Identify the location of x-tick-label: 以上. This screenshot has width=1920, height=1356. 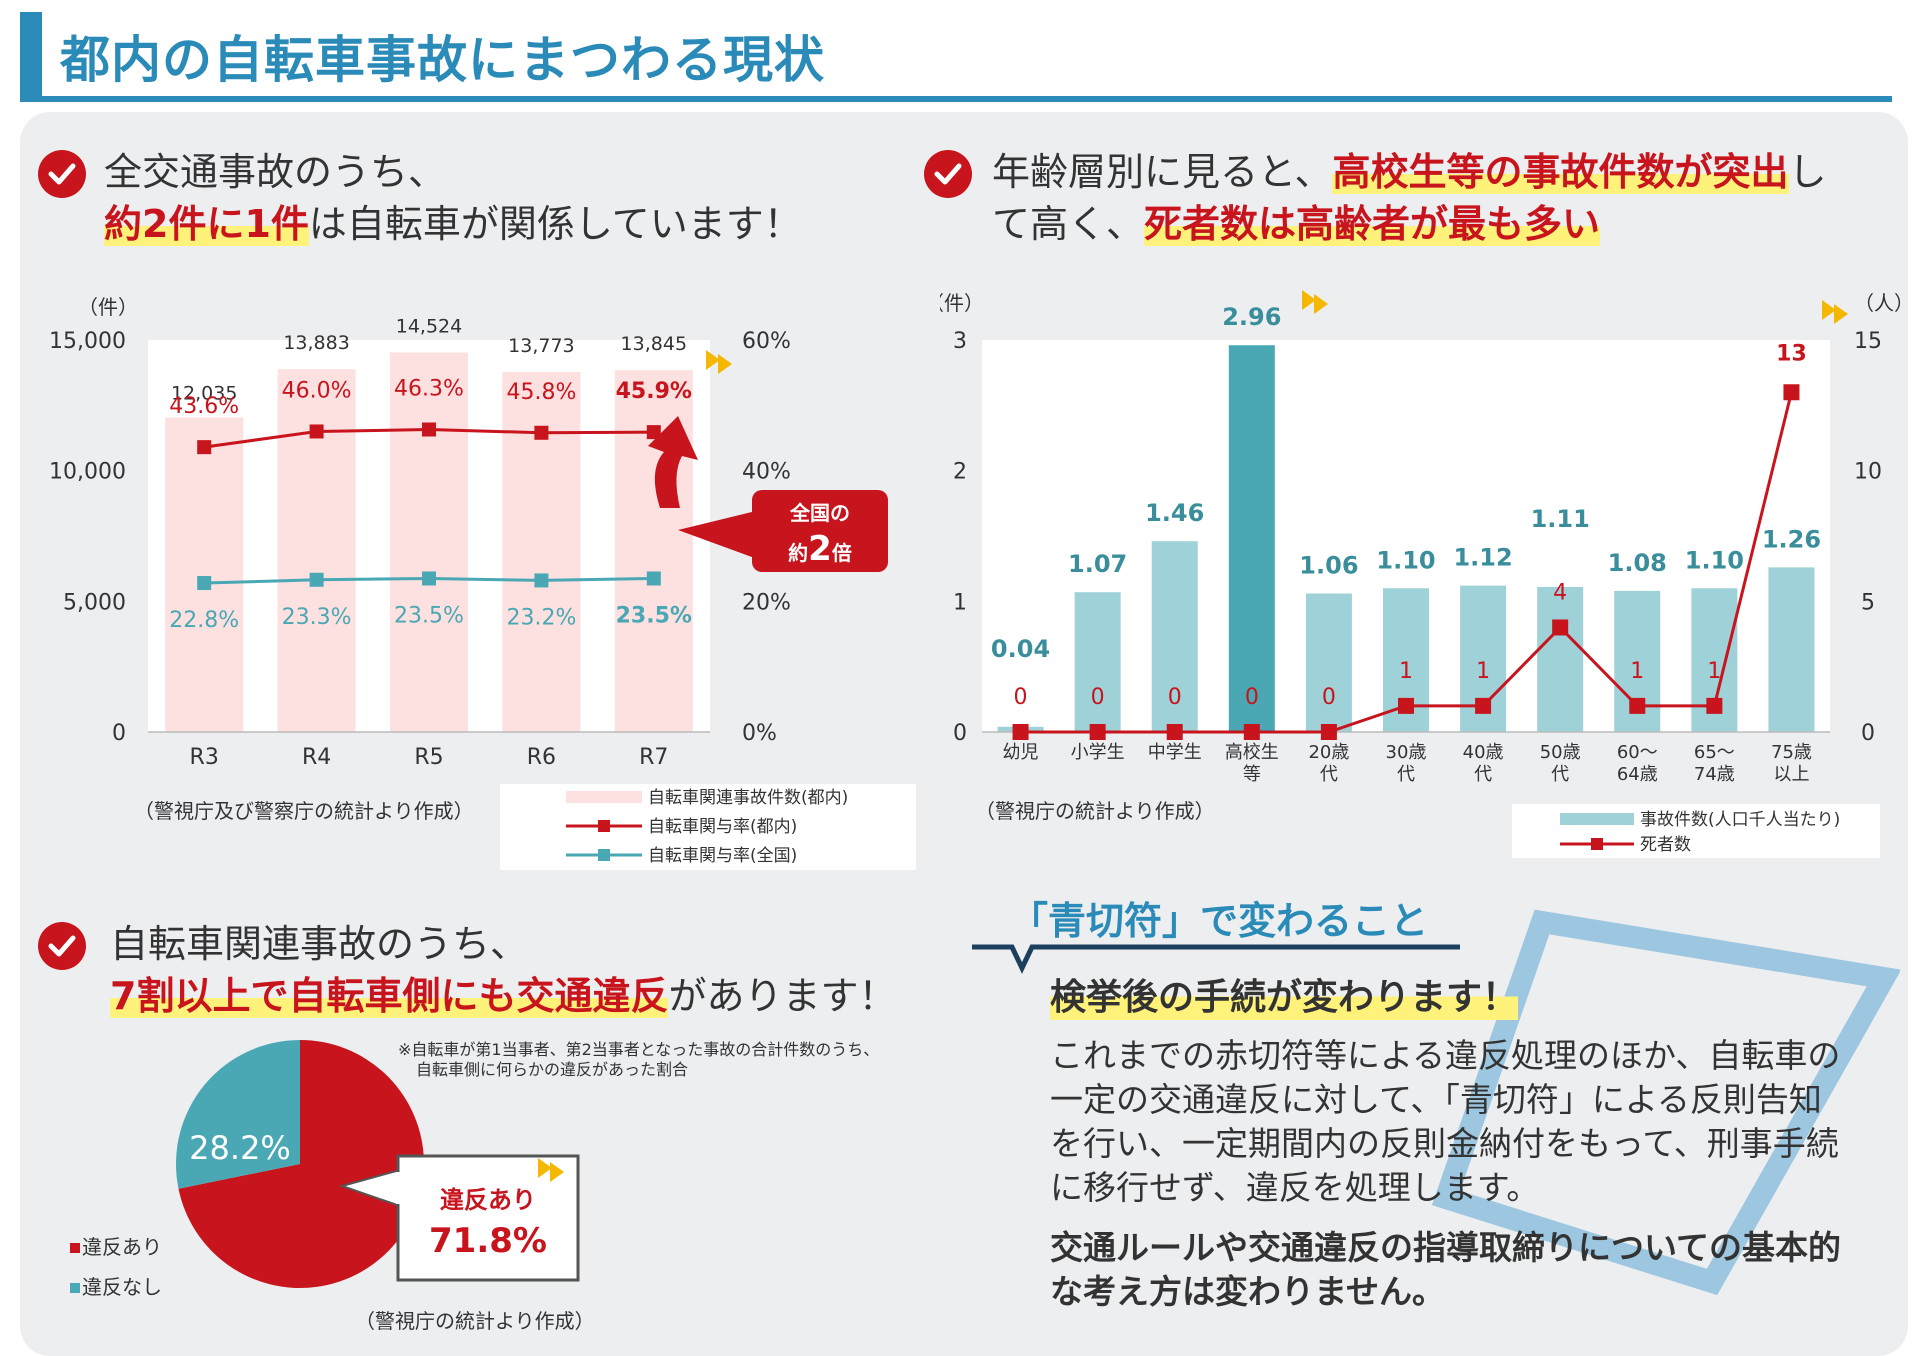
(1791, 774).